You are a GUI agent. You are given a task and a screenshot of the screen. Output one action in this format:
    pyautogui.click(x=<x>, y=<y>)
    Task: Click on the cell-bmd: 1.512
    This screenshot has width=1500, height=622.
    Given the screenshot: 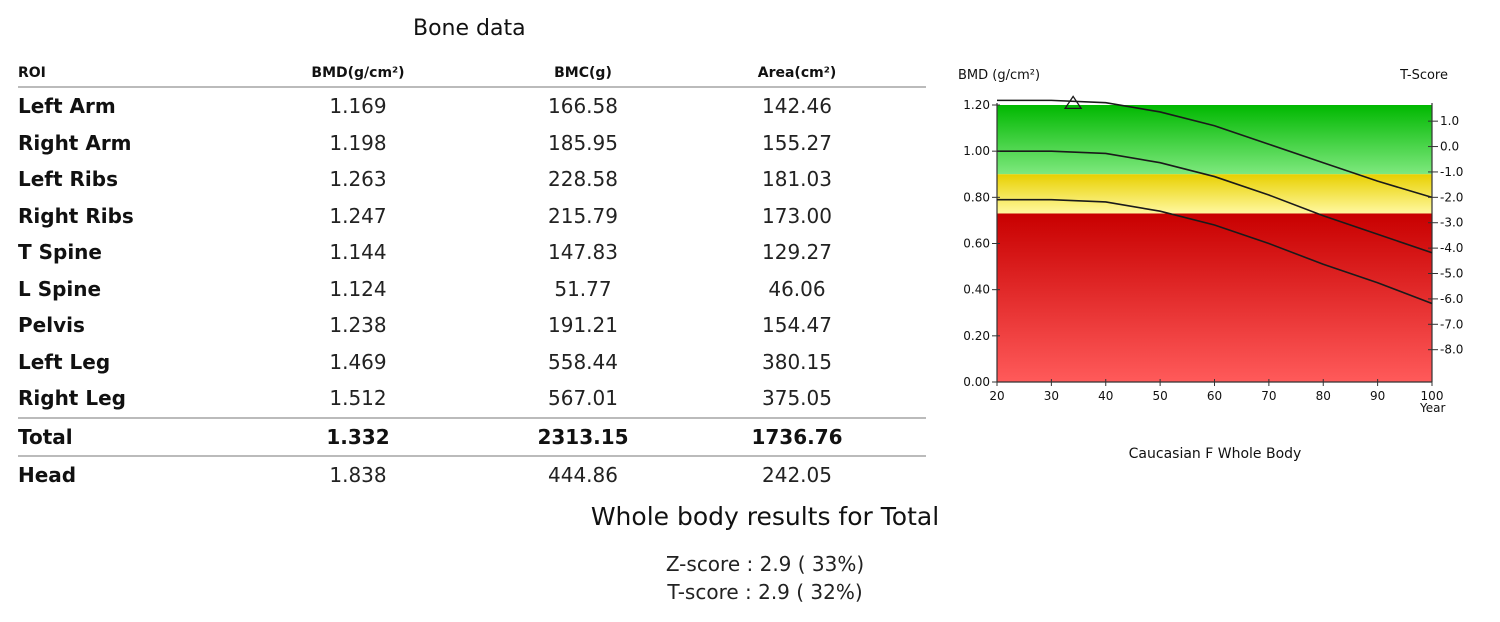 What is the action you would take?
    pyautogui.click(x=358, y=398)
    